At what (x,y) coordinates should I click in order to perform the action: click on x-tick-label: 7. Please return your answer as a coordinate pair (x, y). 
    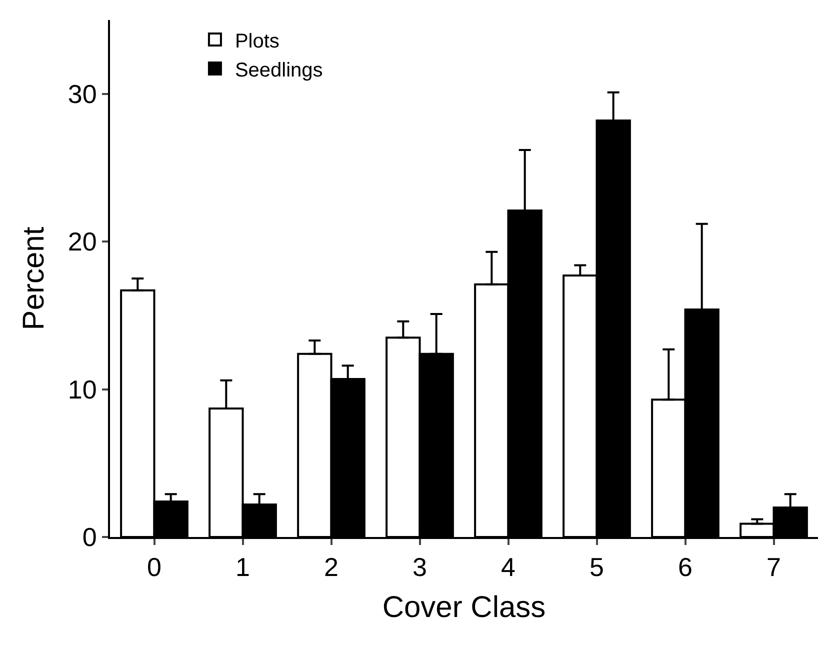
    Looking at the image, I should click on (773, 567).